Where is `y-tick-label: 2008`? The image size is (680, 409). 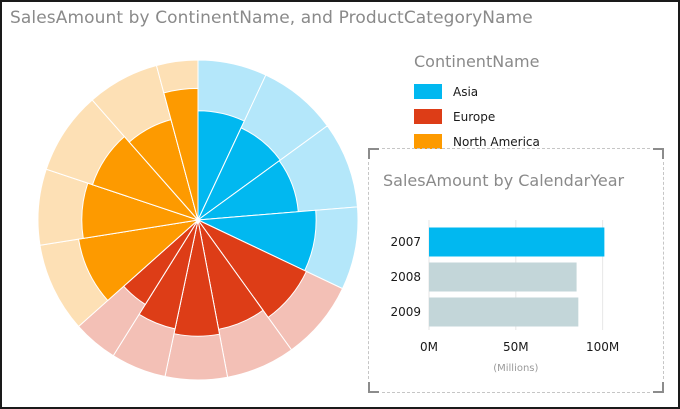 y-tick-label: 2008 is located at coordinates (405, 277).